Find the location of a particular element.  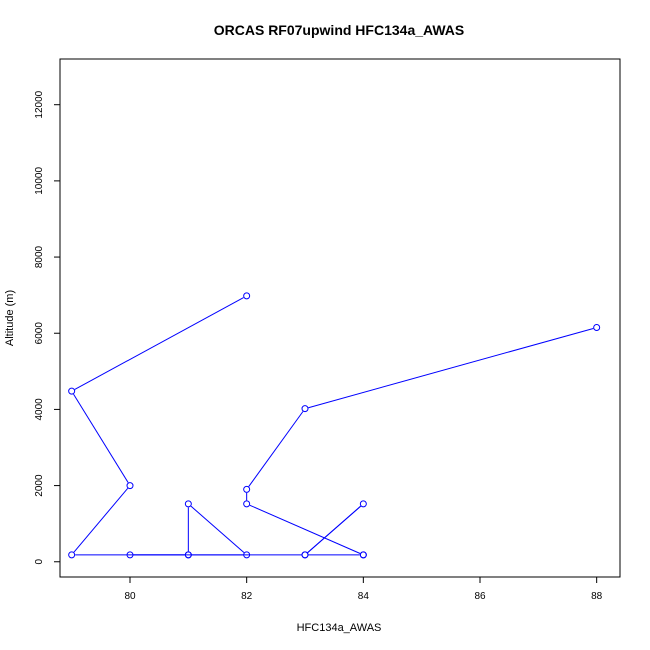

y-tick-label: 0 is located at coordinates (39, 562).